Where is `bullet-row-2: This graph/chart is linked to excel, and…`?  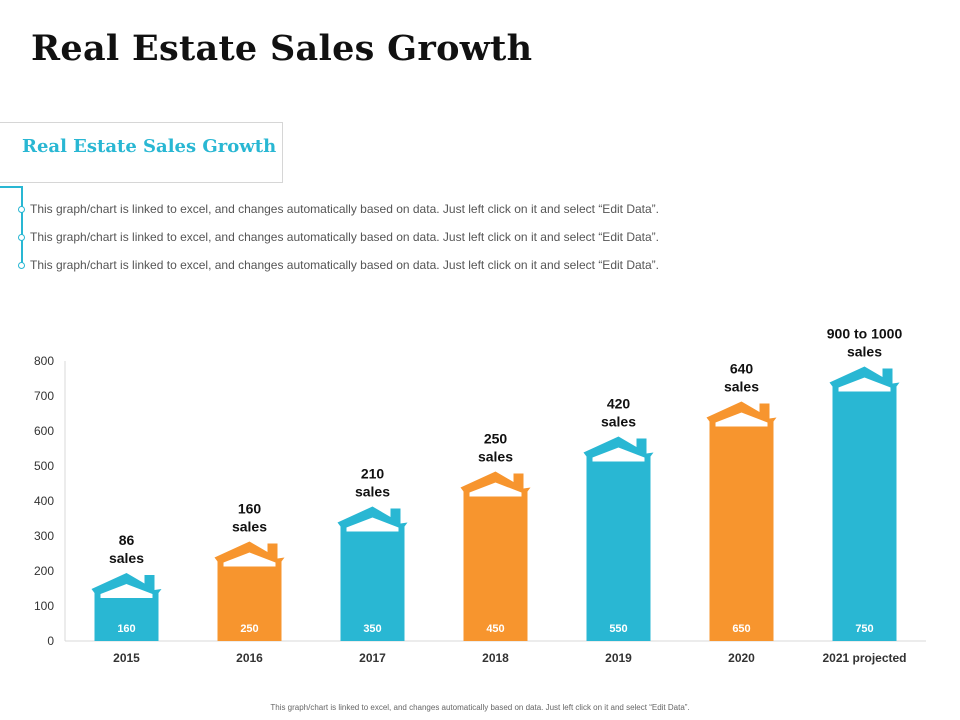 bullet-row-2: This graph/chart is linked to excel, and… is located at coordinates (338, 237).